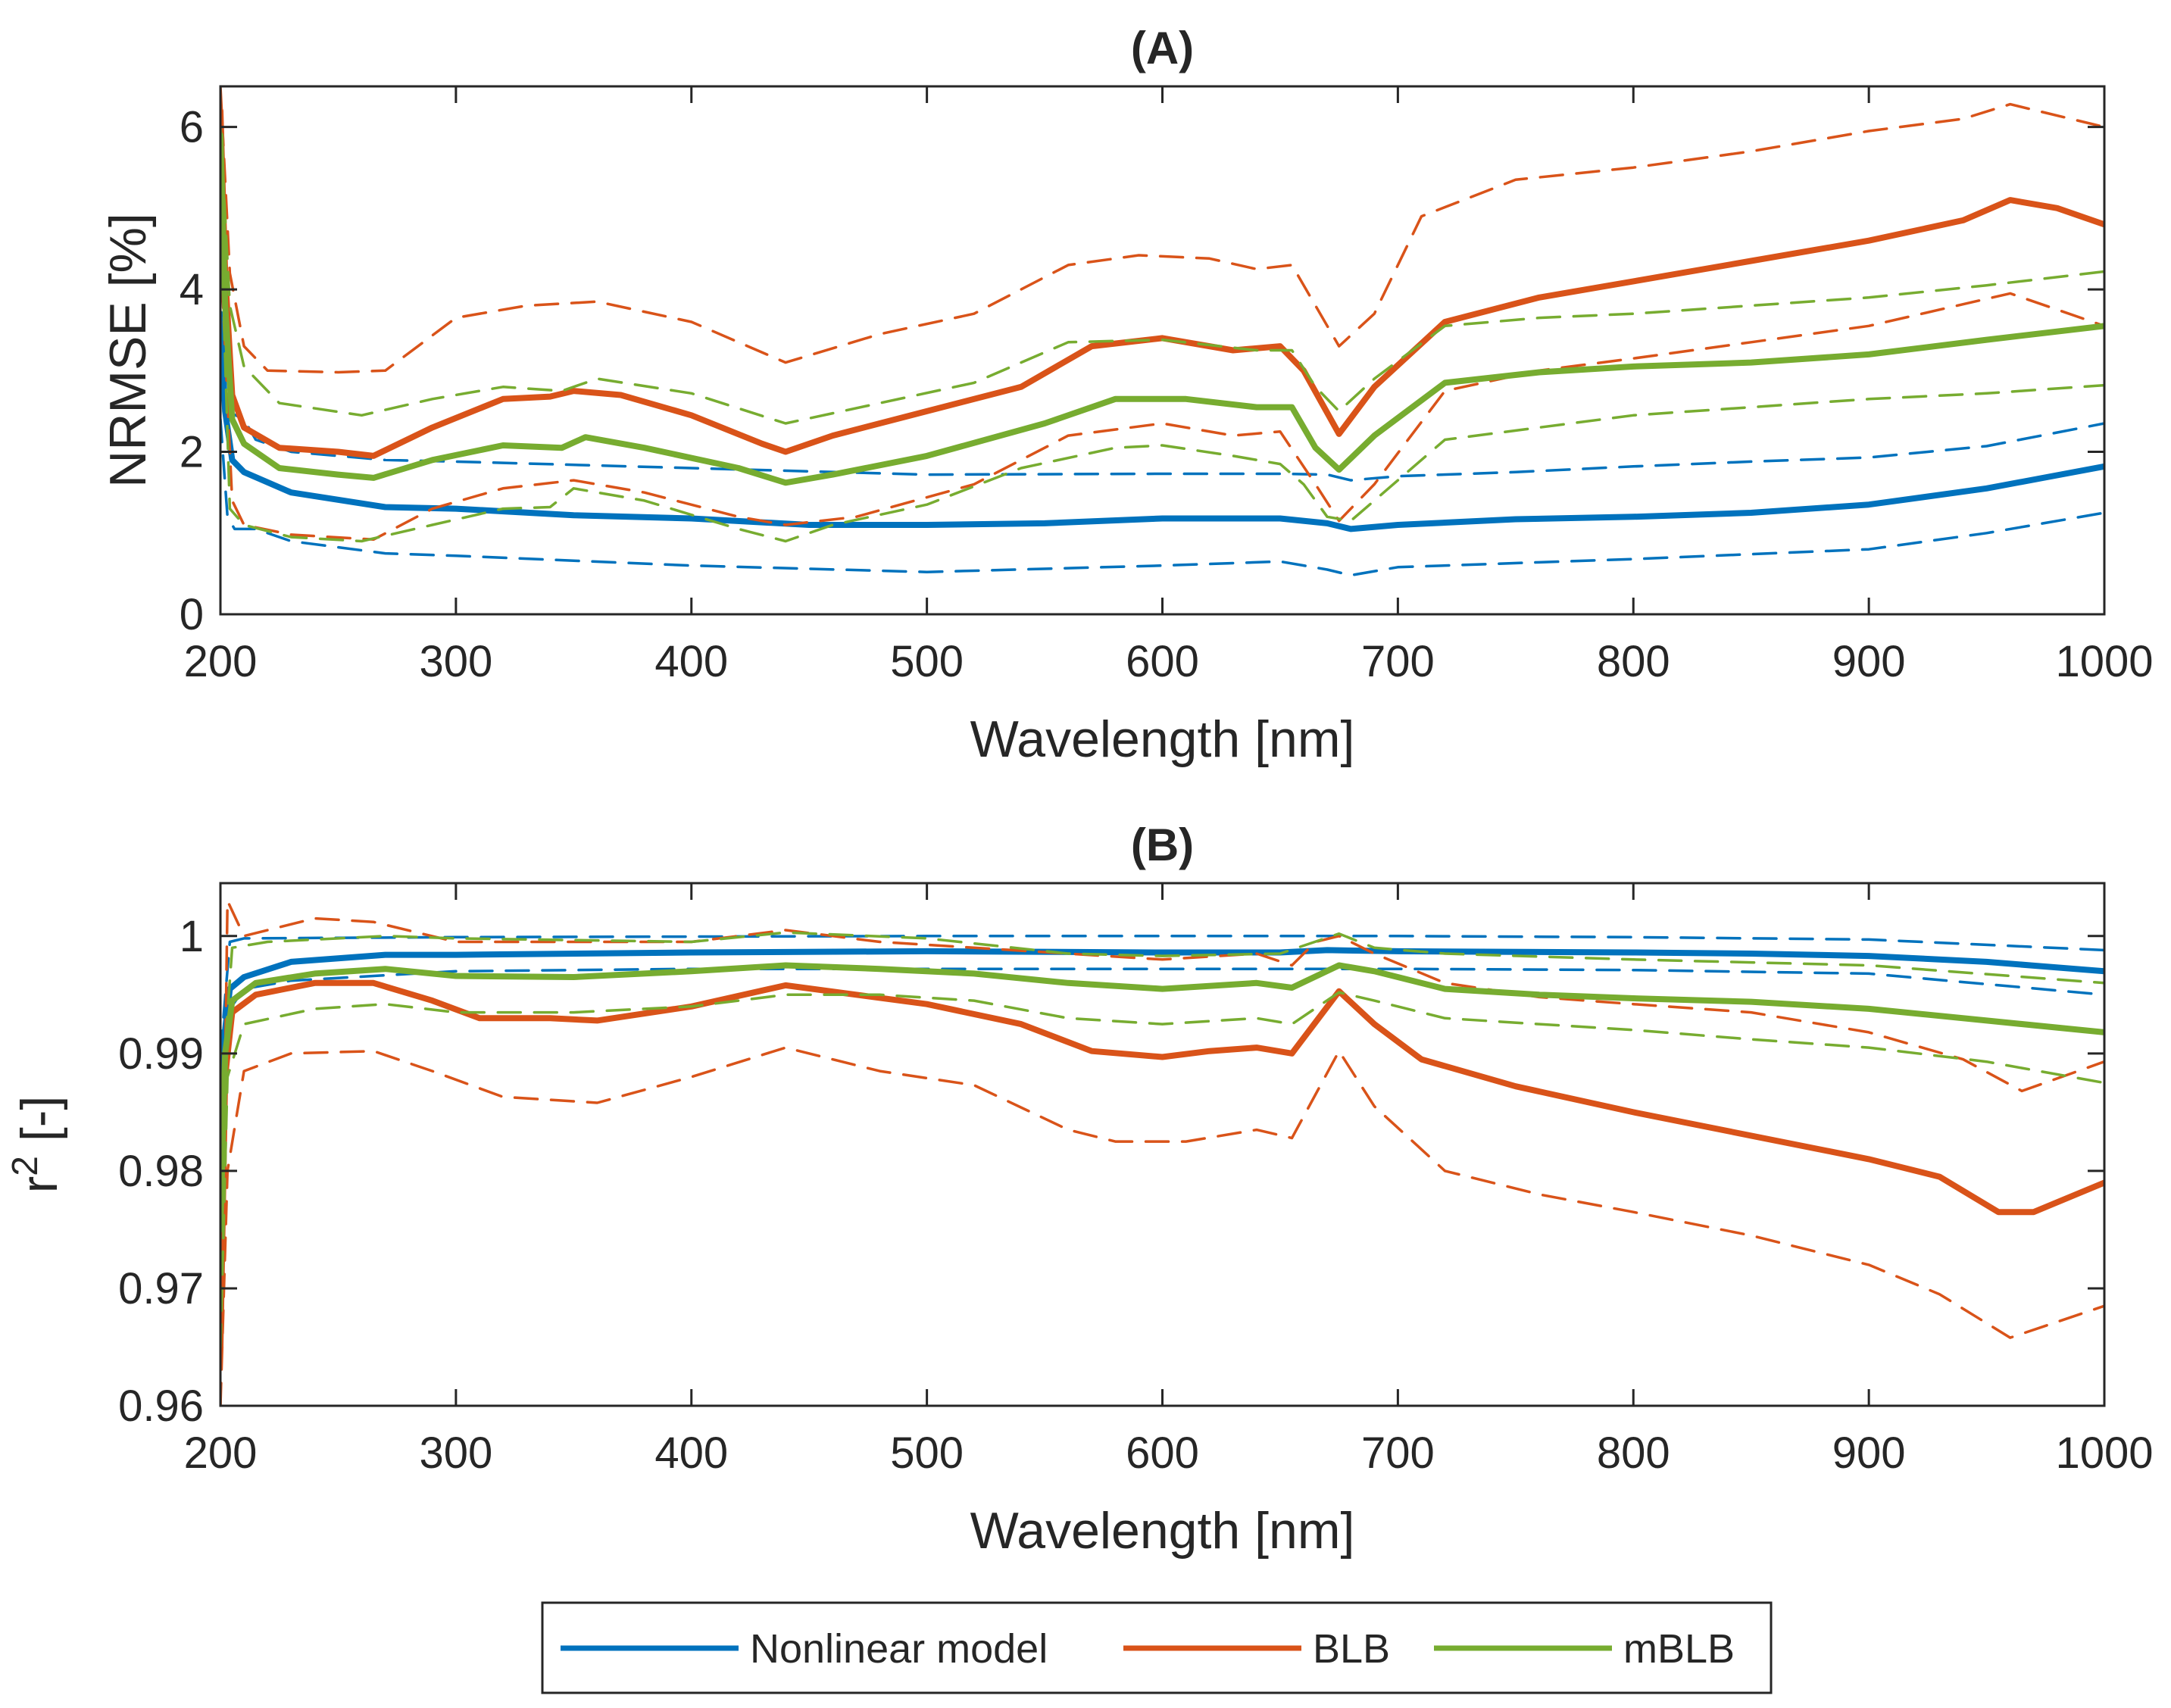 This screenshot has width=2171, height=1708. Describe the element at coordinates (128, 350) in the screenshot. I see `y-axis-label: NRMSE [%]` at that location.